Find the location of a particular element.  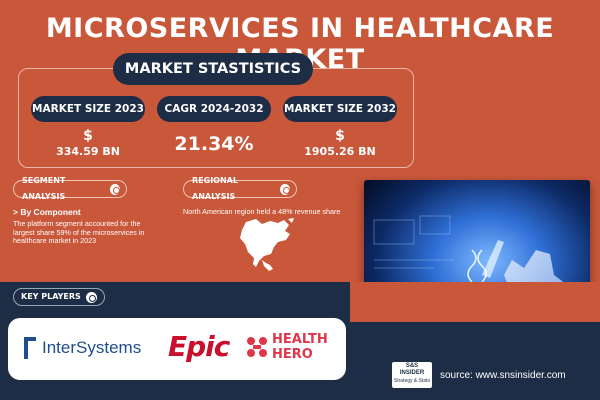

key-players-logos: InterSystems Epic HEALTH HERO is located at coordinates (177, 349).